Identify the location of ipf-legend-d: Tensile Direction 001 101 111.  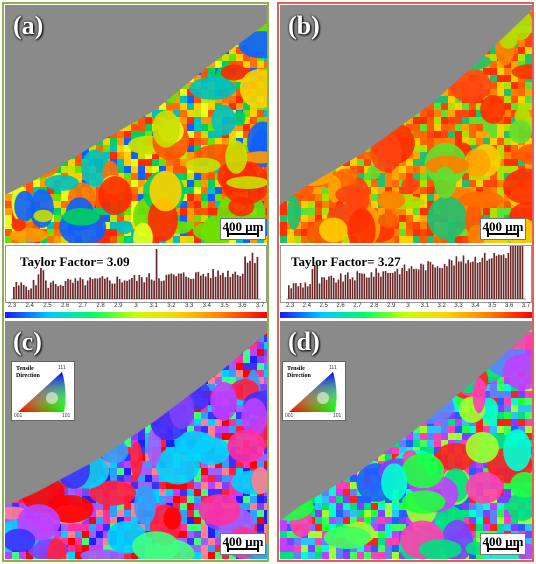
(314, 391).